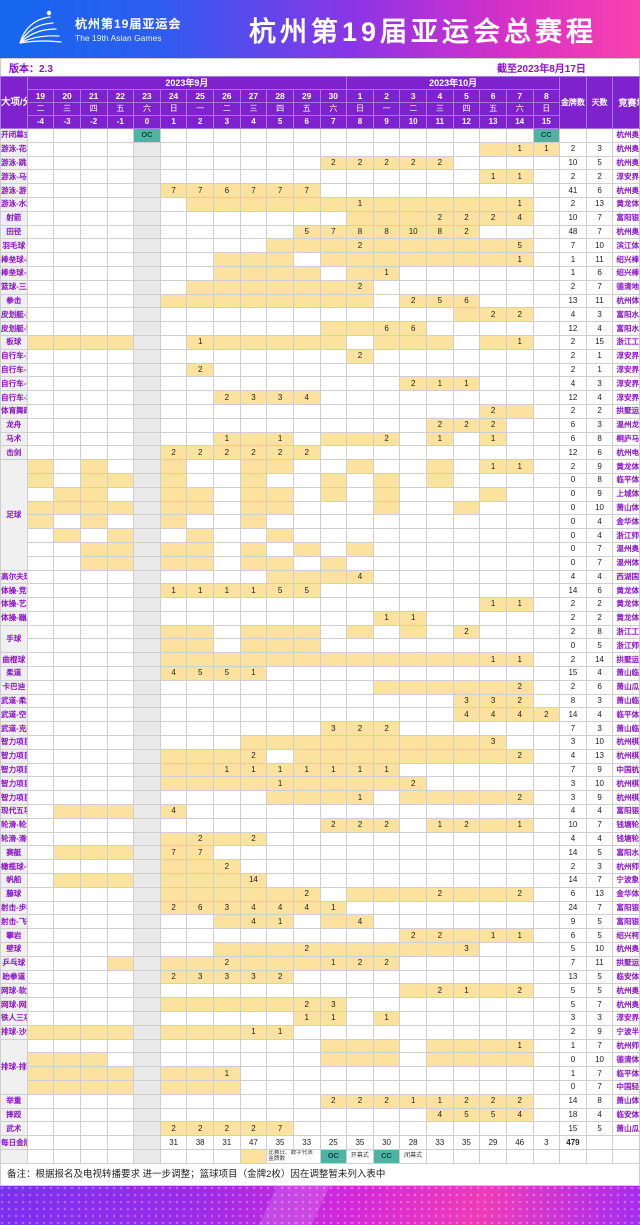  What do you see at coordinates (14, 867) in the screenshot?
I see `sport-label: 橄榄球-七人制橄榄球` at bounding box center [14, 867].